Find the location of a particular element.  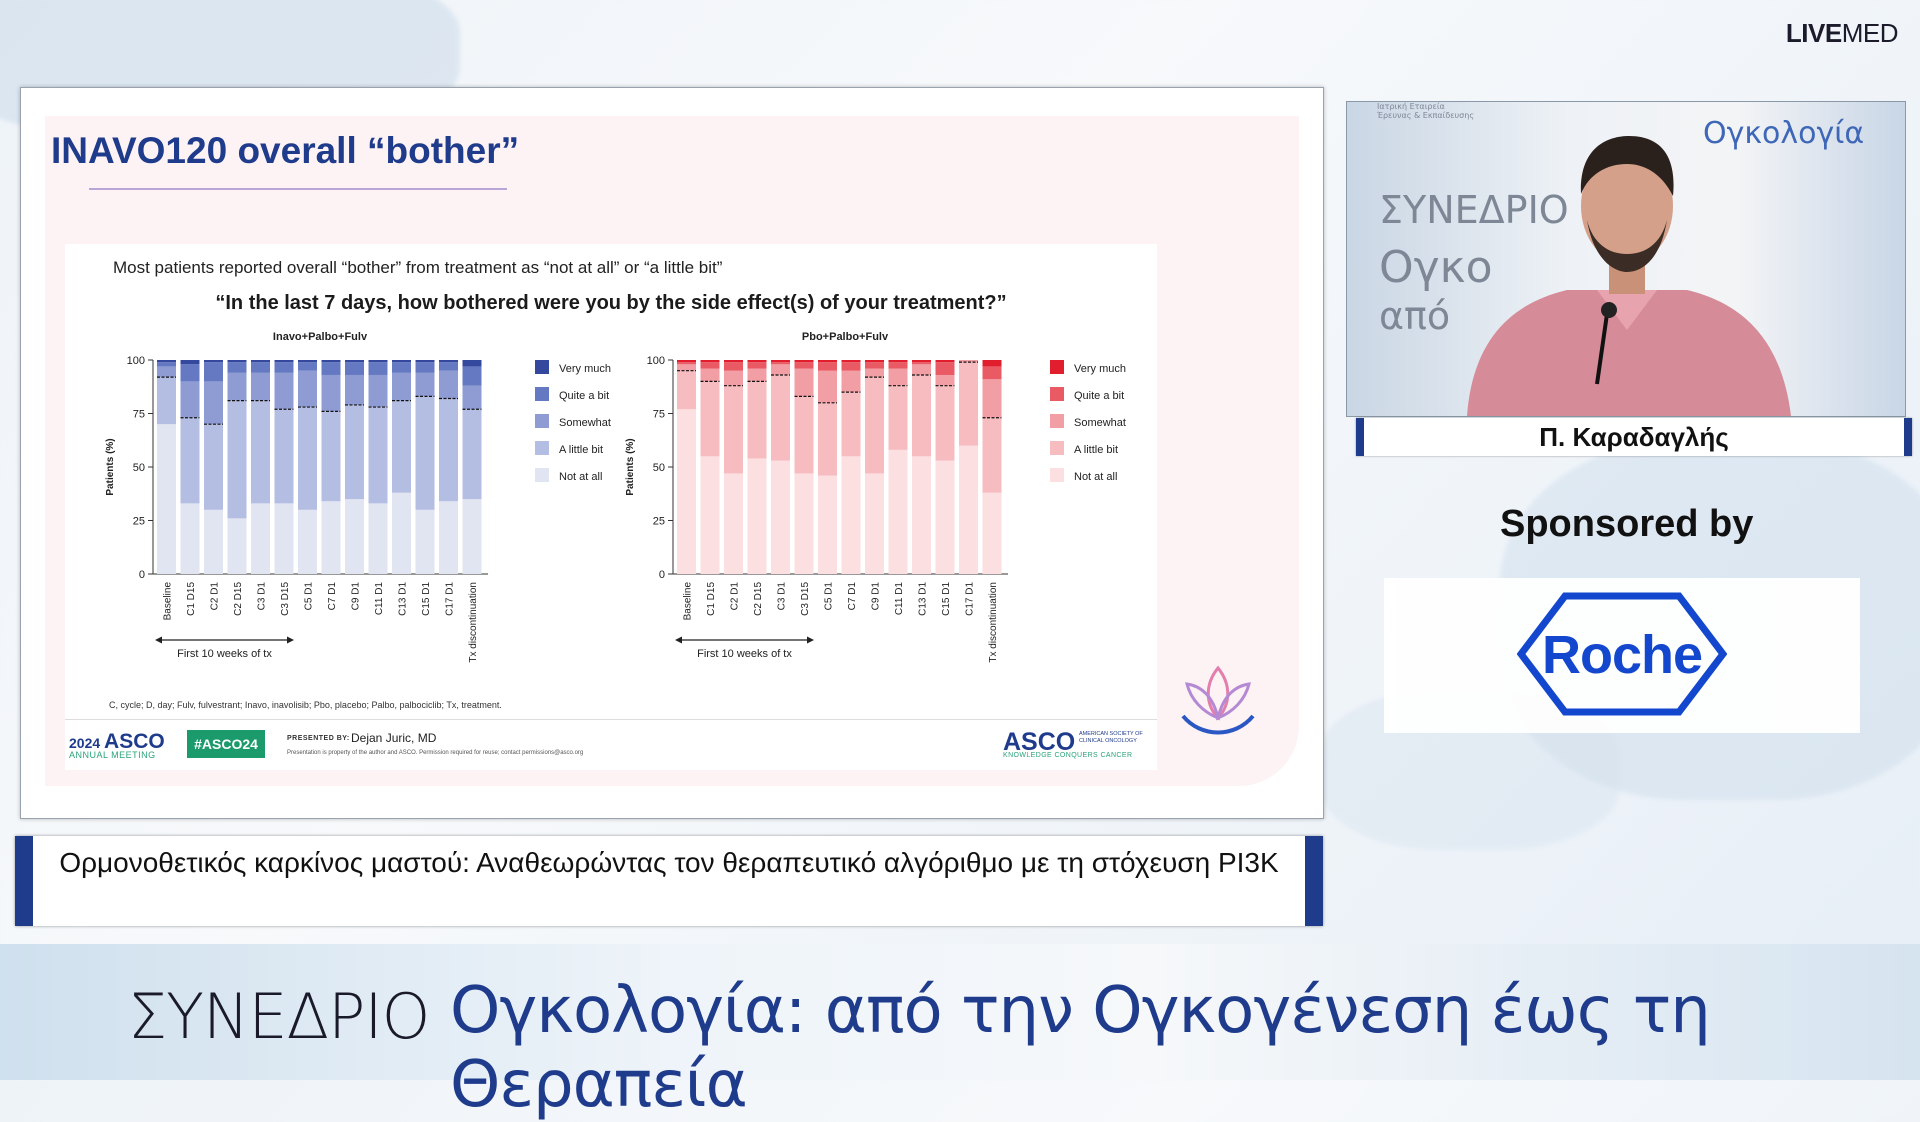

conference-label: ΣΥΝΕΔΡΙΟ is located at coordinates (279, 1016).